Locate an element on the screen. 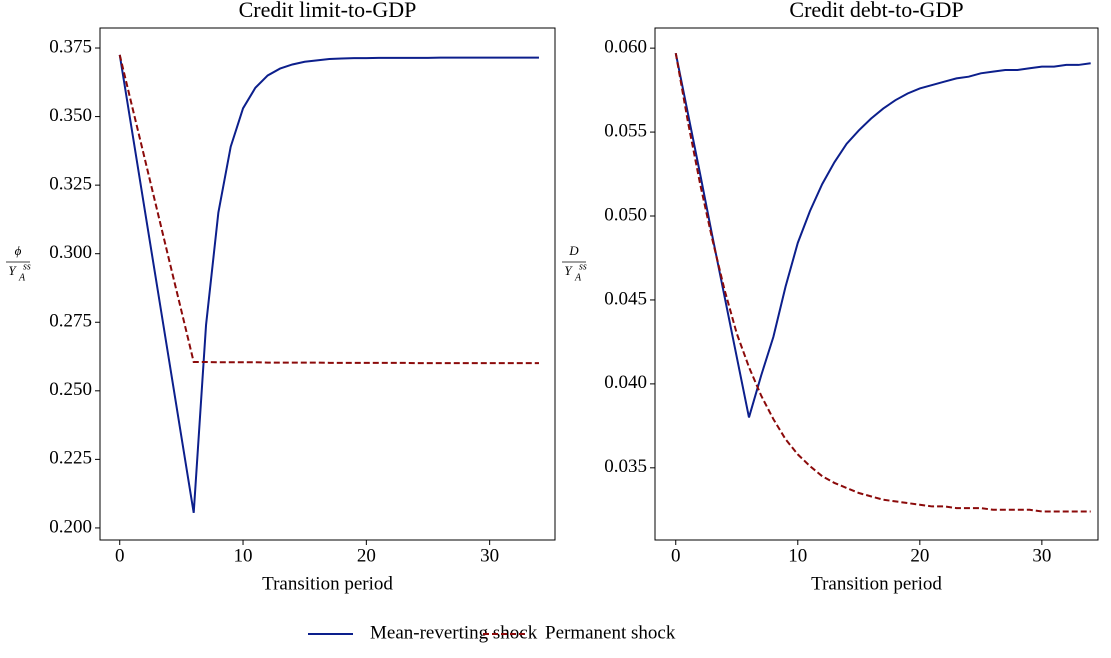 The height and width of the screenshot is (658, 1111). y-tick-label: 0.375 is located at coordinates (70, 46).